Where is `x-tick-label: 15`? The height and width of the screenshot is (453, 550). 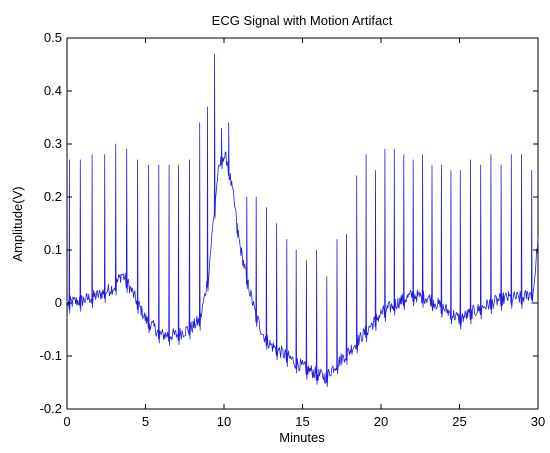
x-tick-label: 15 is located at coordinates (302, 421).